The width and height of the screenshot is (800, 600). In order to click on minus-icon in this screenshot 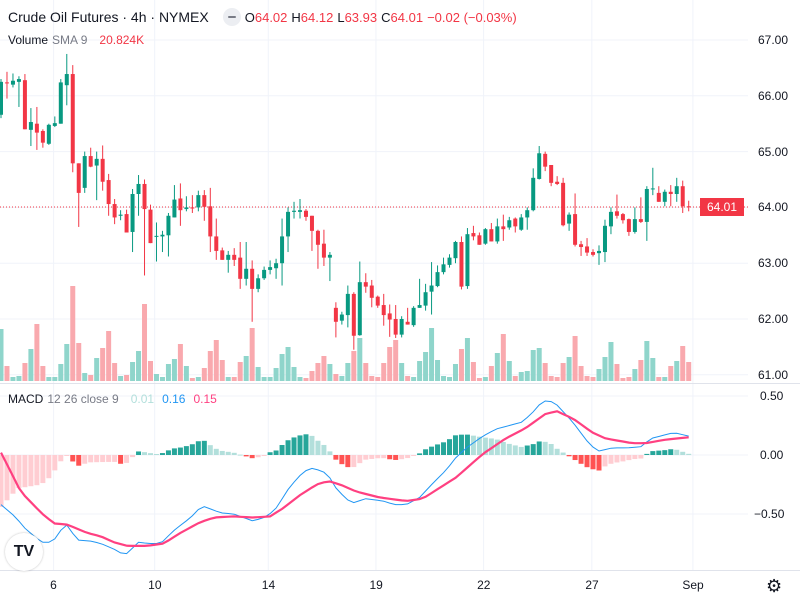, I will do `click(231, 17)`.